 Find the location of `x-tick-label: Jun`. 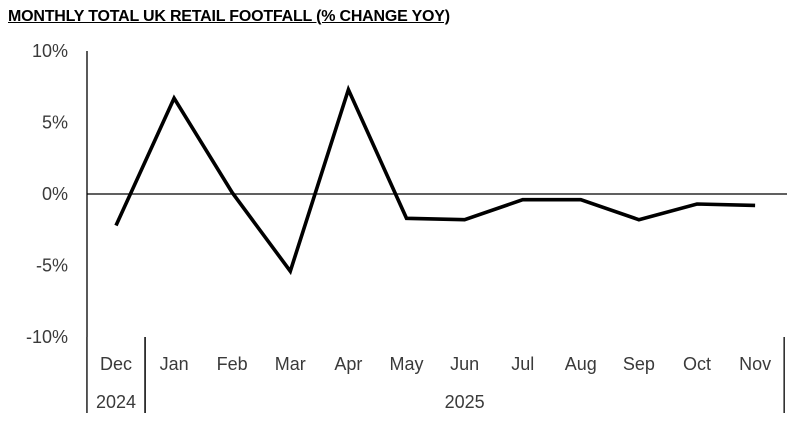

x-tick-label: Jun is located at coordinates (464, 364).